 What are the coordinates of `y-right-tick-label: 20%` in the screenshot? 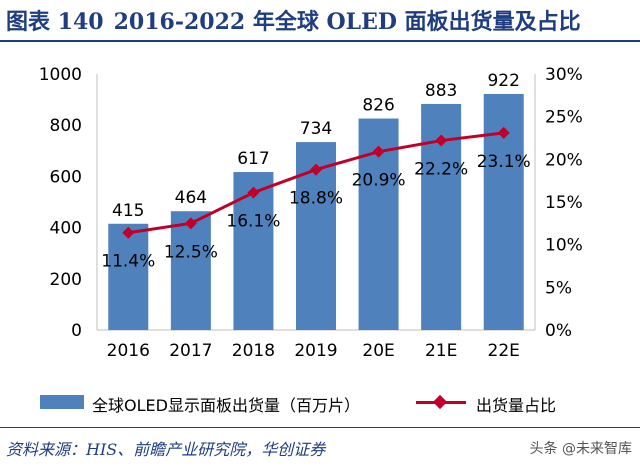 It's located at (564, 160).